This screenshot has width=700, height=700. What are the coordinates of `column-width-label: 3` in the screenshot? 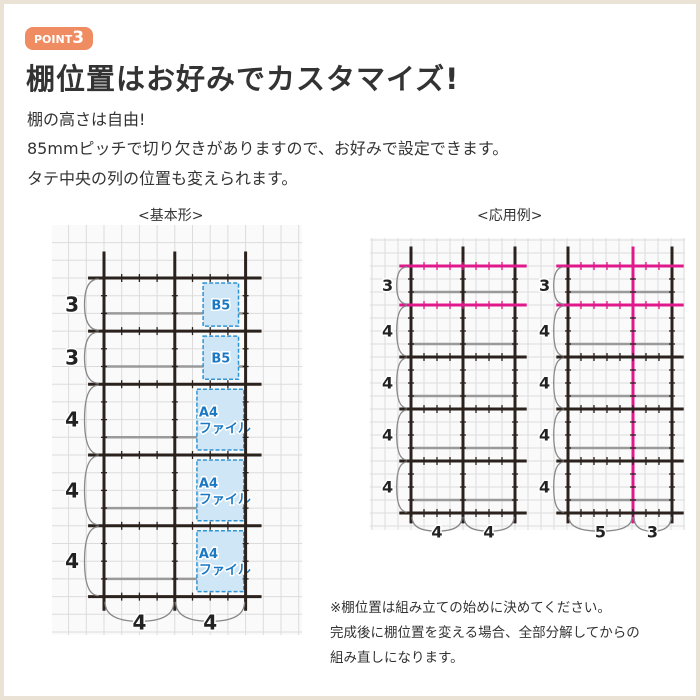 It's located at (652, 532).